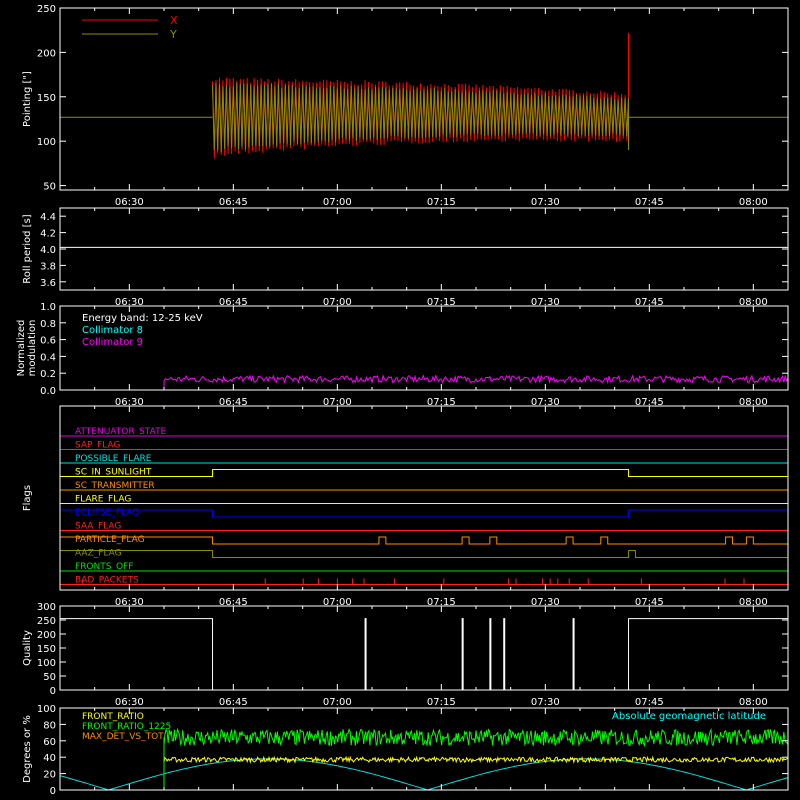  I want to click on y-label-0: Pointing ["], so click(27, 99).